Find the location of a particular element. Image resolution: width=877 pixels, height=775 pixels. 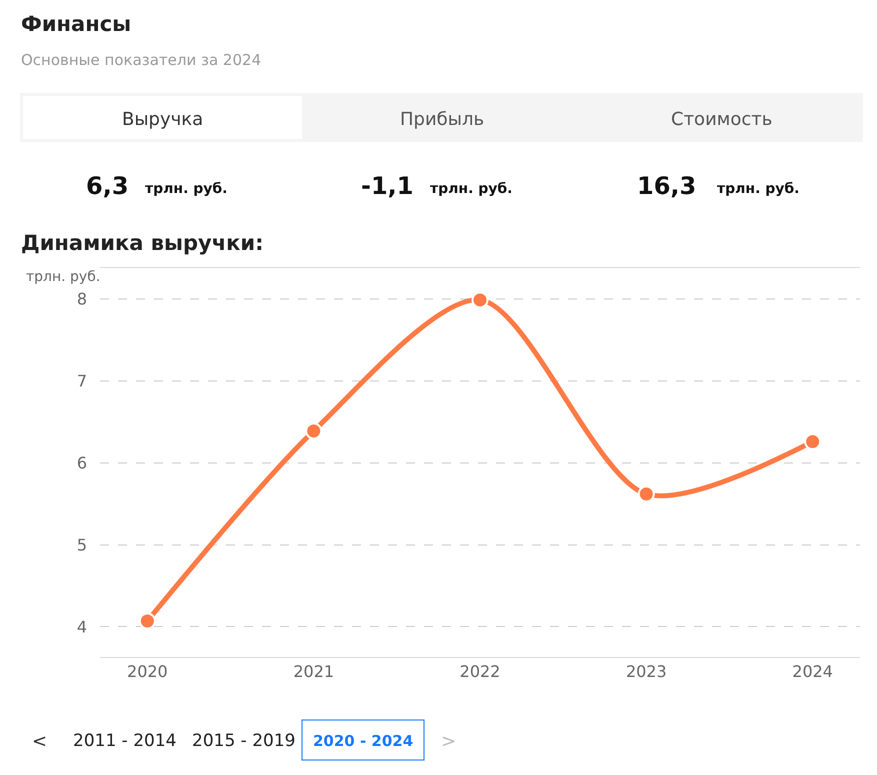

text: Динамика выручки: is located at coordinates (142, 243).